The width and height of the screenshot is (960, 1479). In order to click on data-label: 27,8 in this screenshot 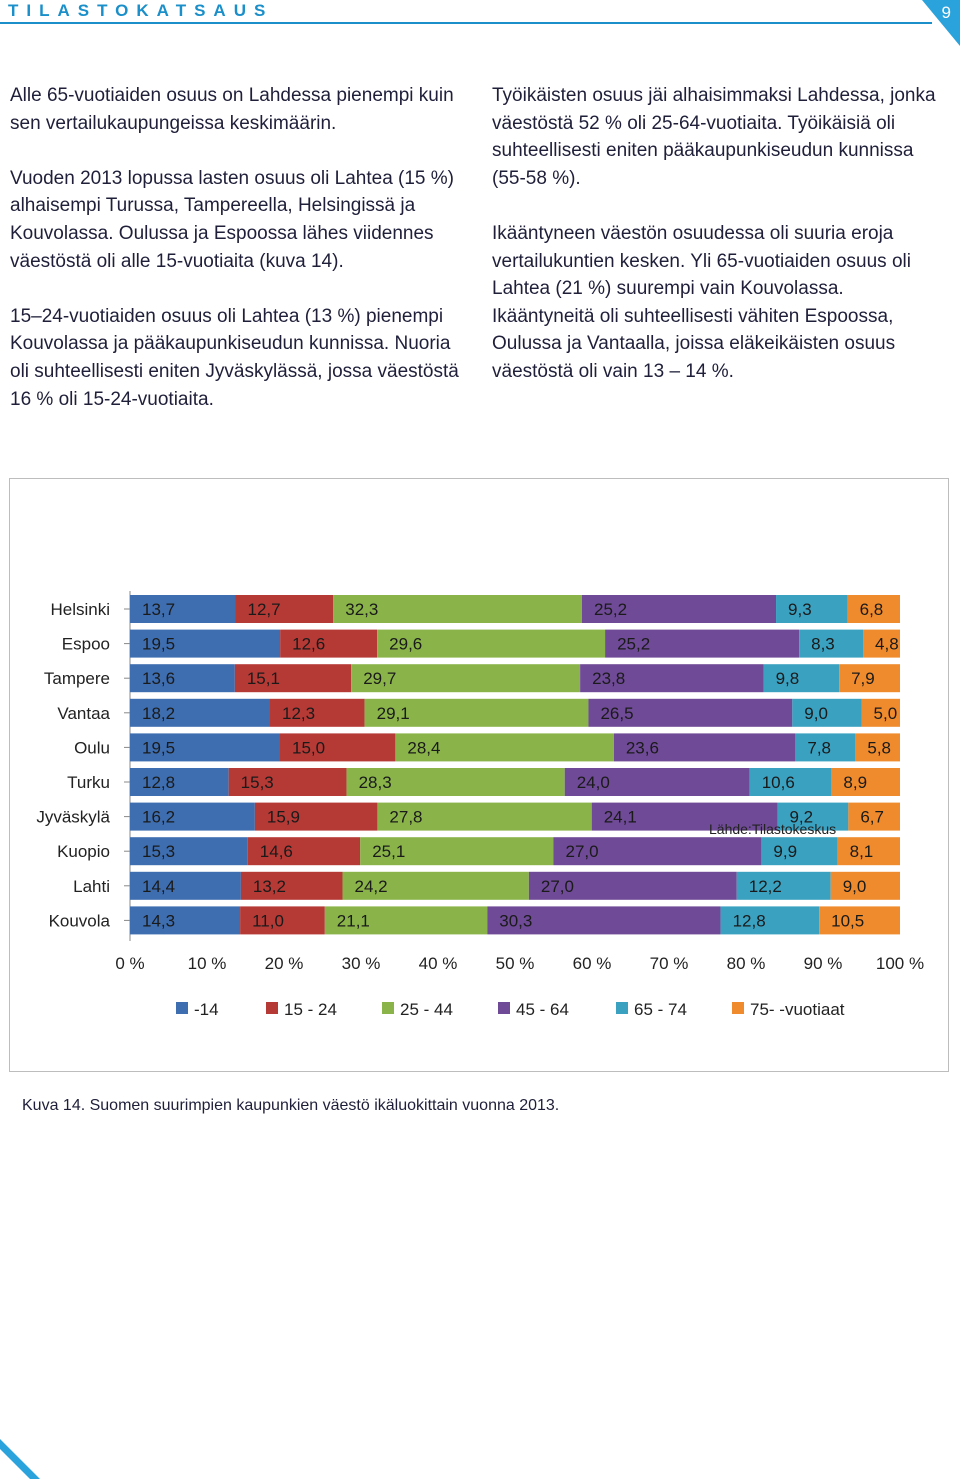, I will do `click(405, 817)`.